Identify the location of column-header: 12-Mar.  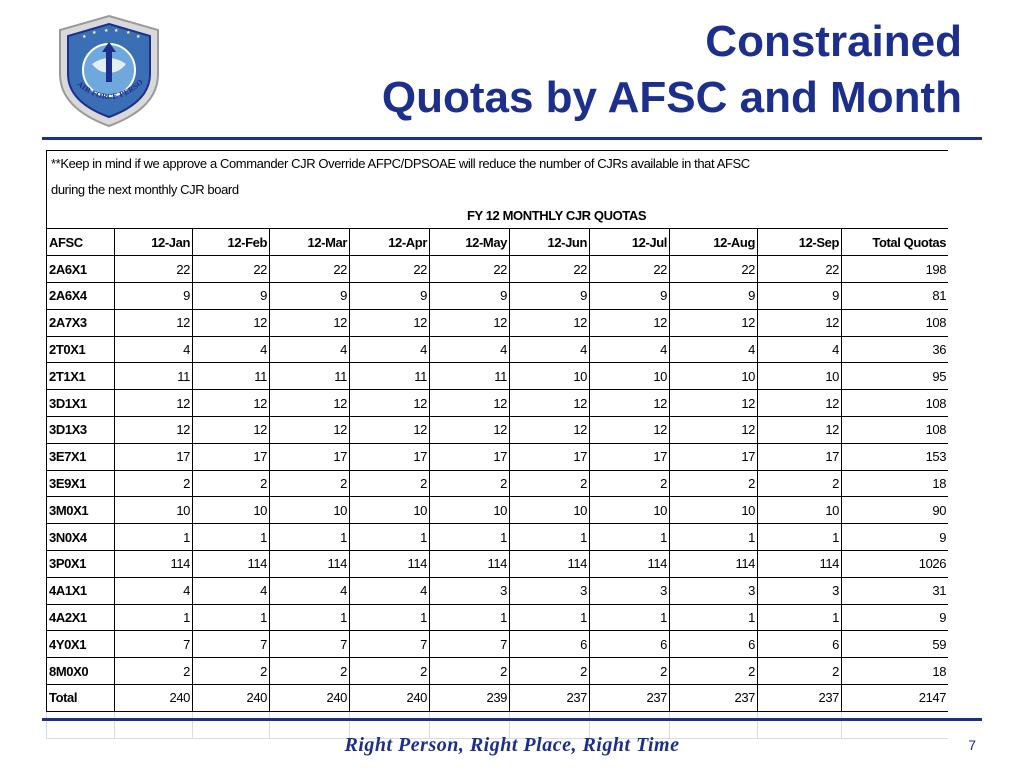
(309, 242).